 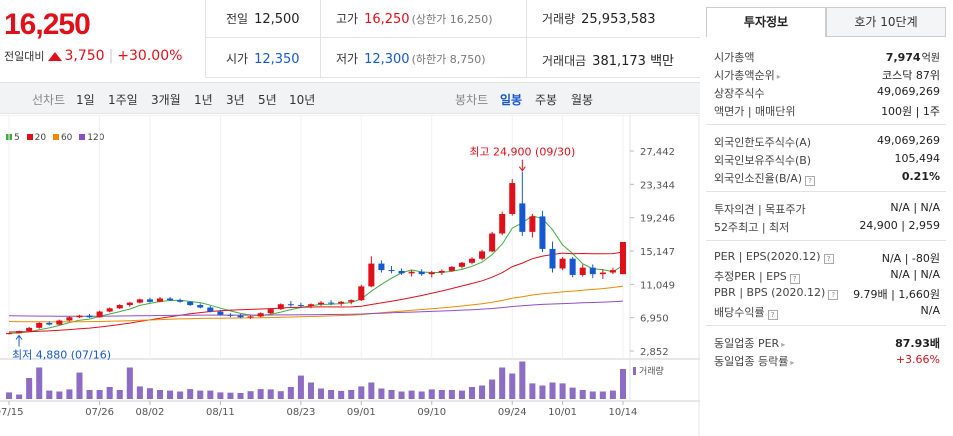 What do you see at coordinates (40, 138) in the screenshot?
I see `legend-ma20: 20` at bounding box center [40, 138].